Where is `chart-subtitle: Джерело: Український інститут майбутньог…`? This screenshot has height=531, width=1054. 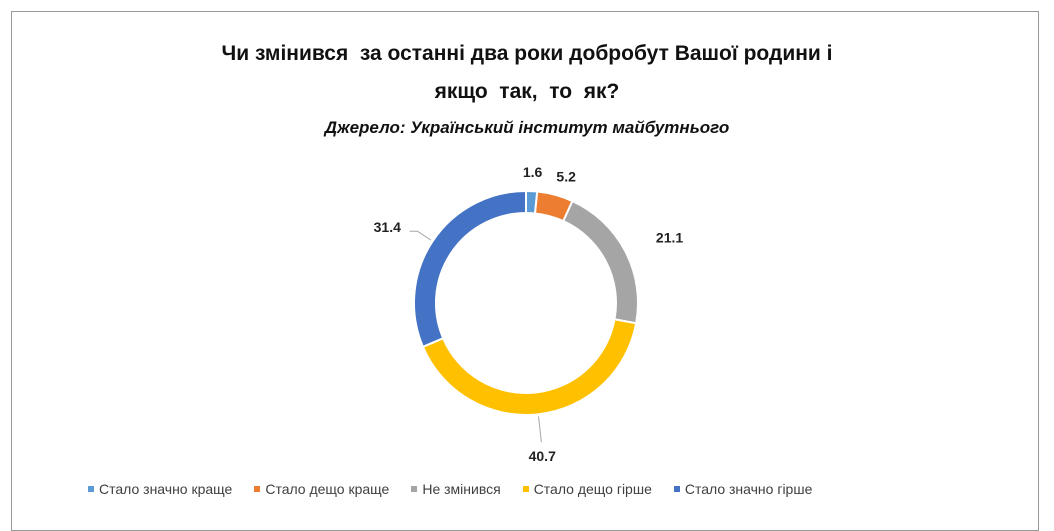 chart-subtitle: Джерело: Український інститут майбутньог… is located at coordinates (527, 127).